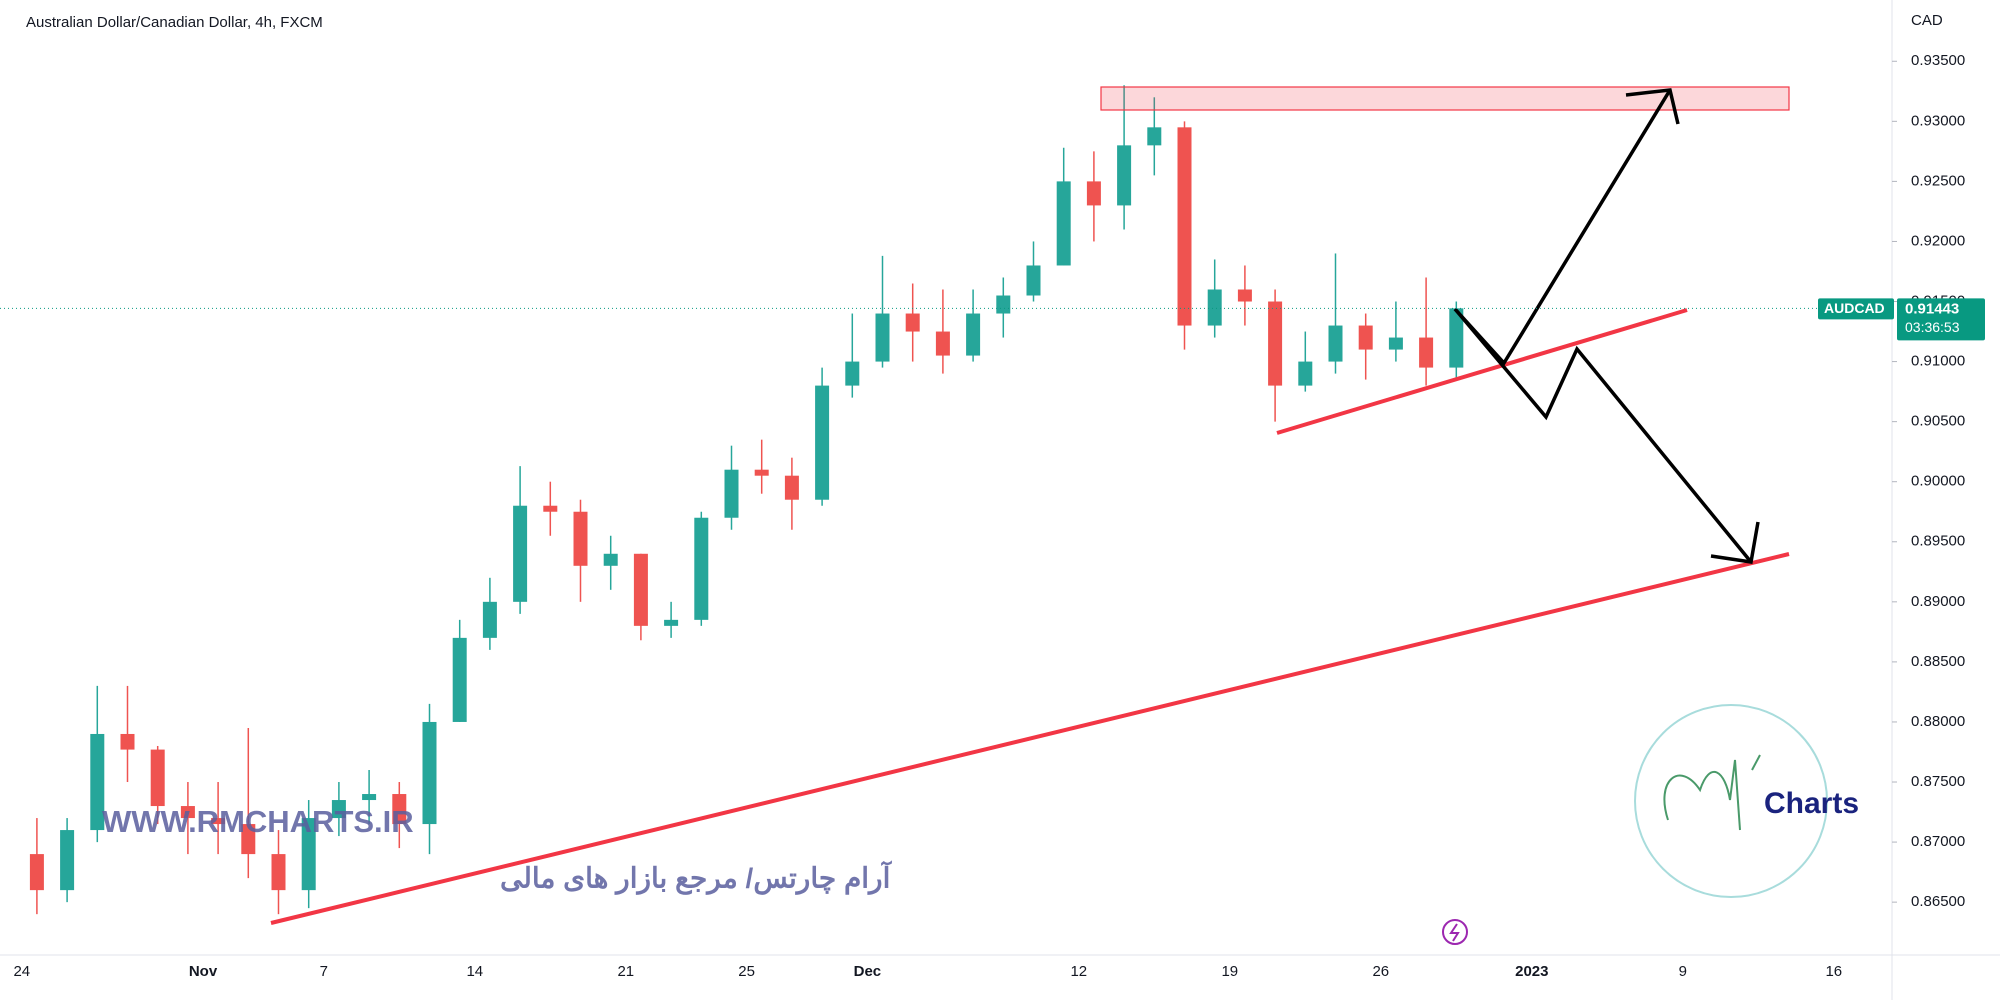 The width and height of the screenshot is (2000, 1000). I want to click on y-tick-label: 0.91000, so click(1938, 361).